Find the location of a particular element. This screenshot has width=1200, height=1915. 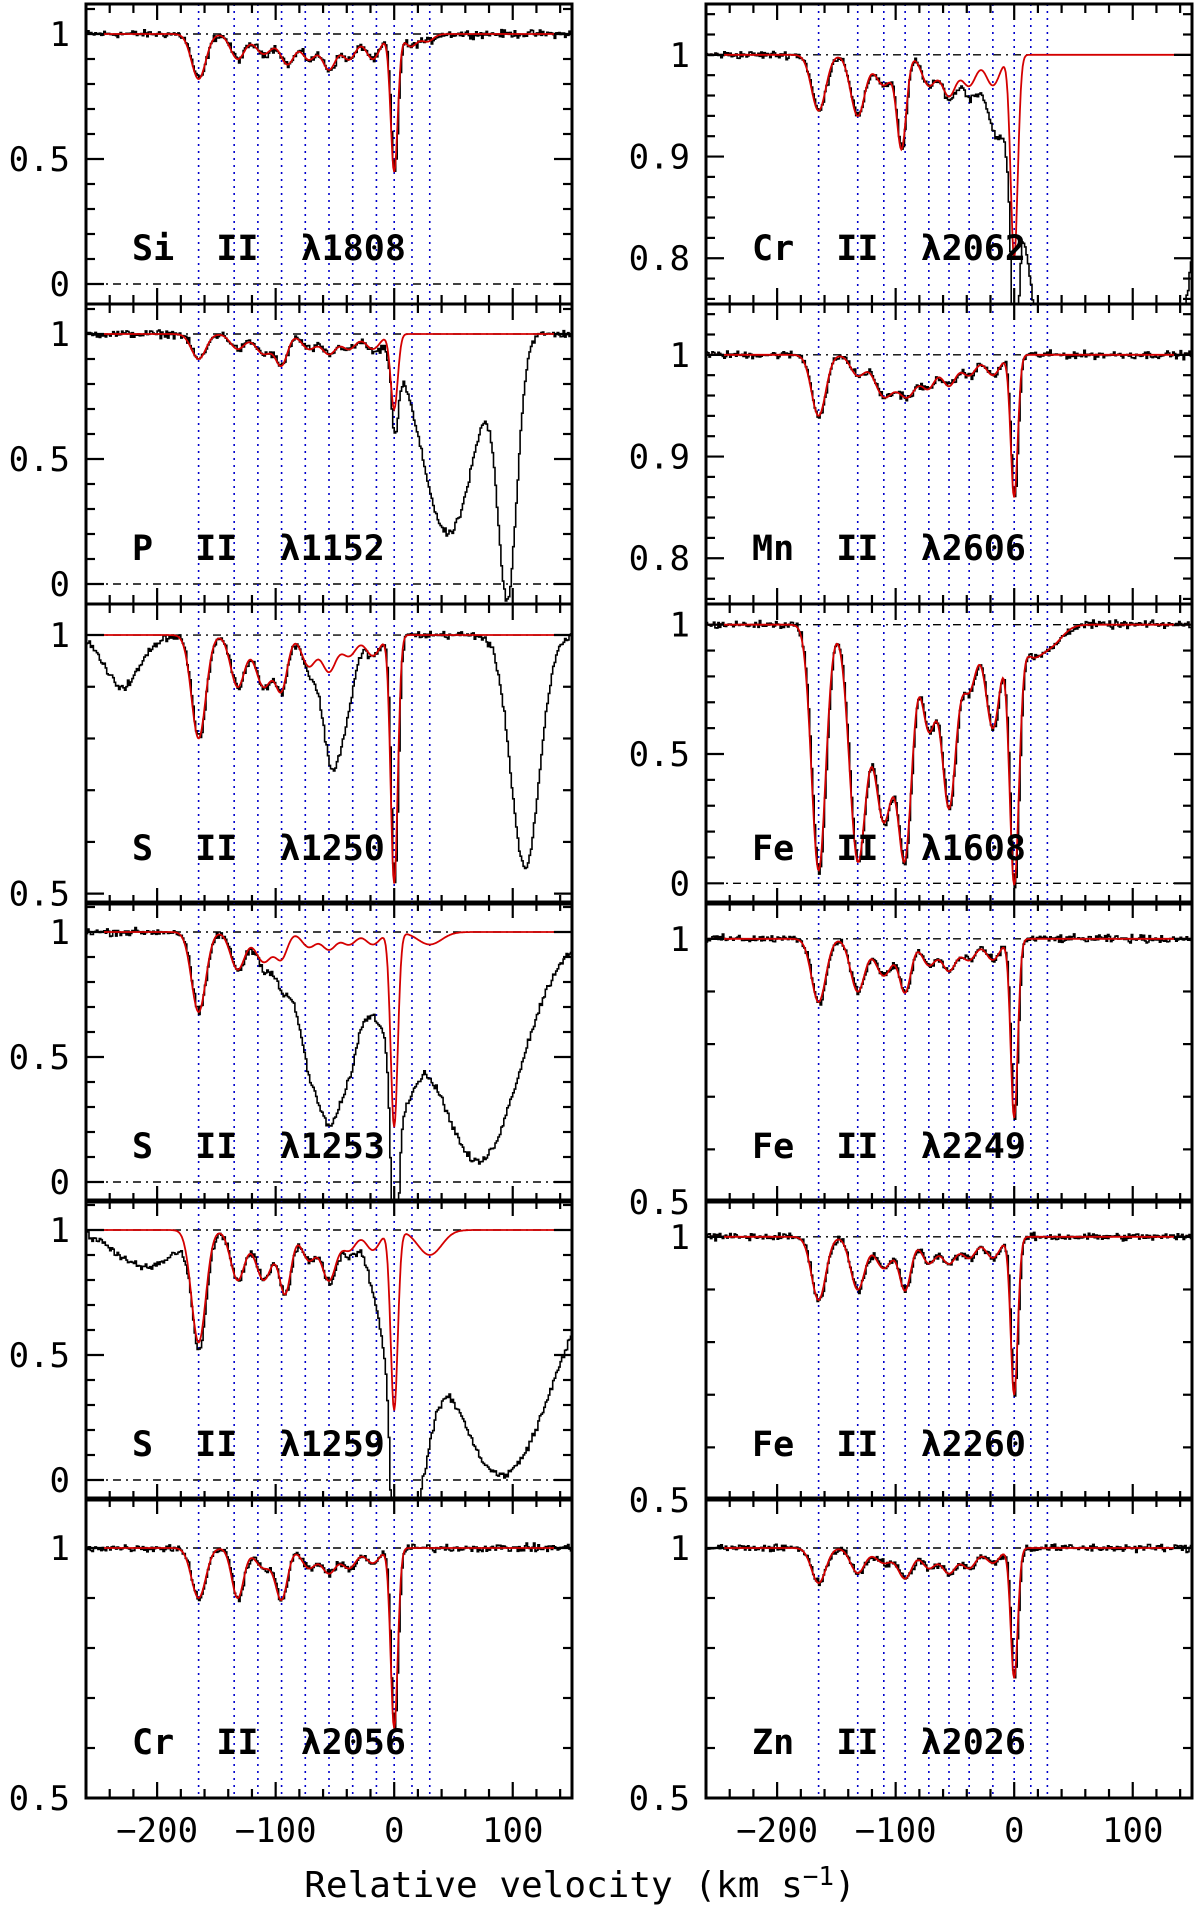

panel-3: 0.8 0.9 1 Mn II λ2606 is located at coordinates (911, 454).